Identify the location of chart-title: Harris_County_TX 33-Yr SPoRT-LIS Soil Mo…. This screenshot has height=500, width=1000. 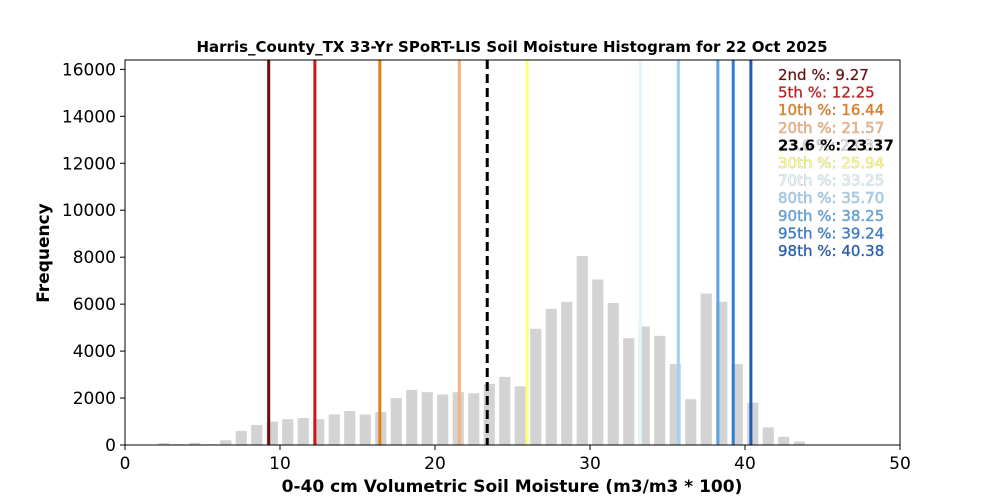
(511, 47).